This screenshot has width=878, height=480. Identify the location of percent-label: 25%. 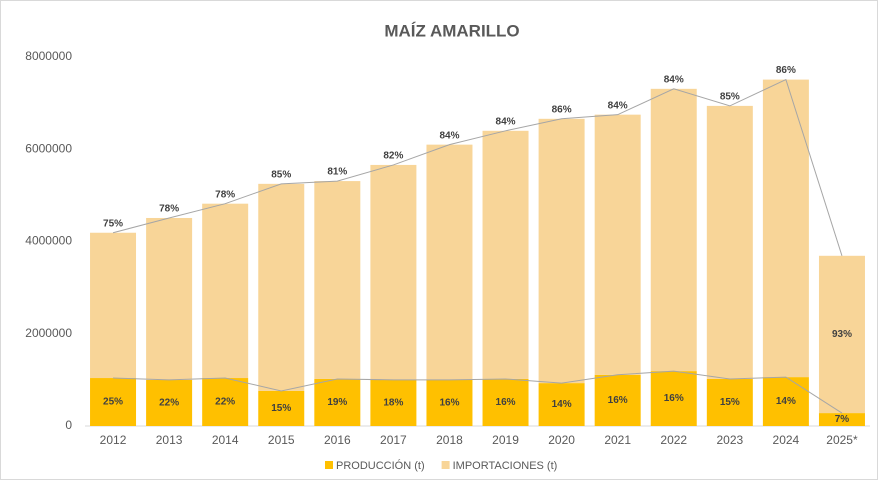
(113, 402).